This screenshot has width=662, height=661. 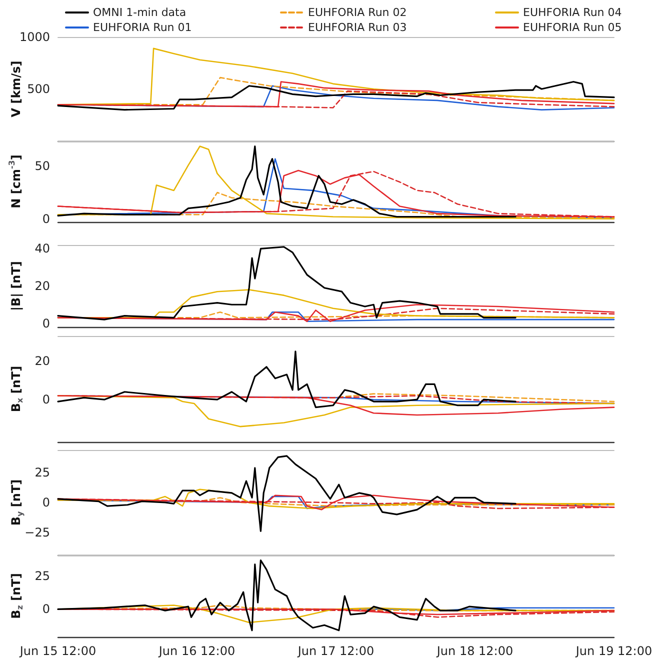 I want to click on x-tick-label: Jun 19 12:00, so click(x=613, y=651).